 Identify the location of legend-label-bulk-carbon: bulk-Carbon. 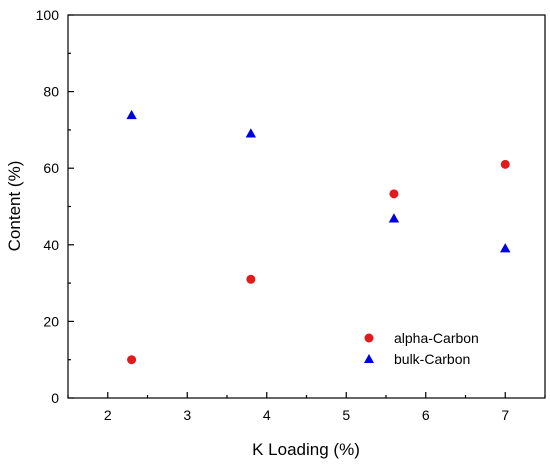
(432, 359).